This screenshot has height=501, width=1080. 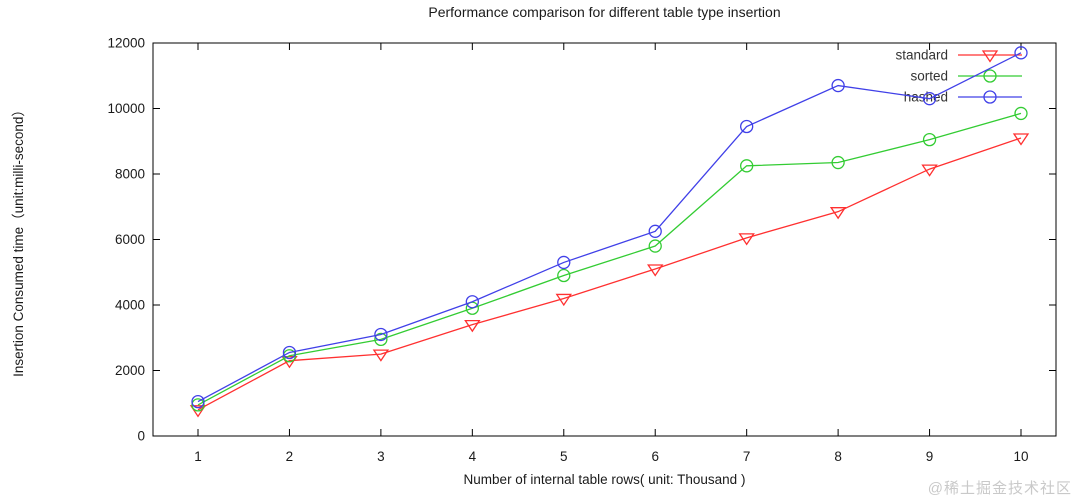 I want to click on x-tick-label: 10, so click(x=1020, y=456).